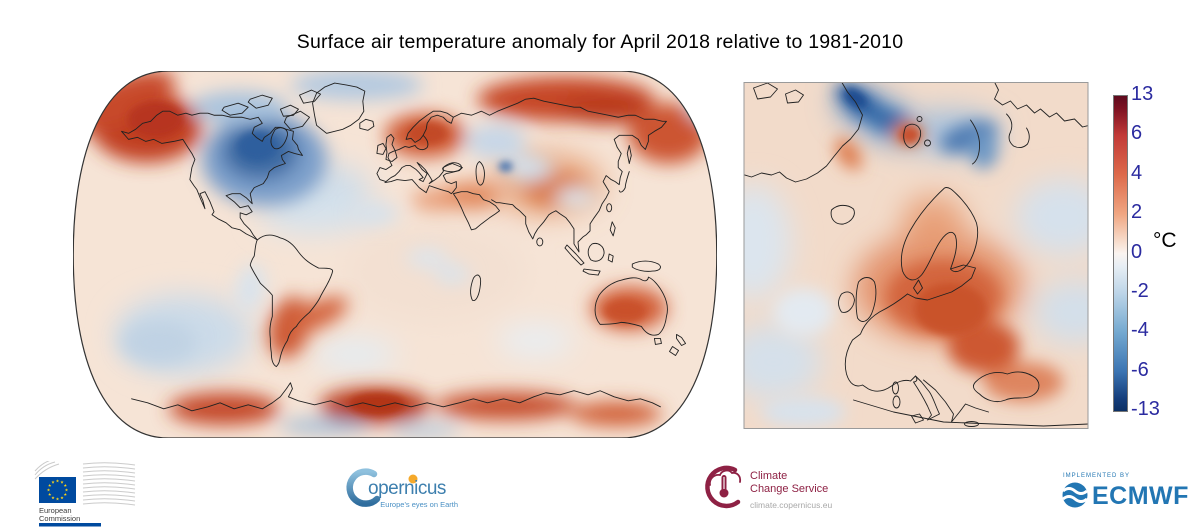  I want to click on ec-hatch-decoration, so click(85, 483).